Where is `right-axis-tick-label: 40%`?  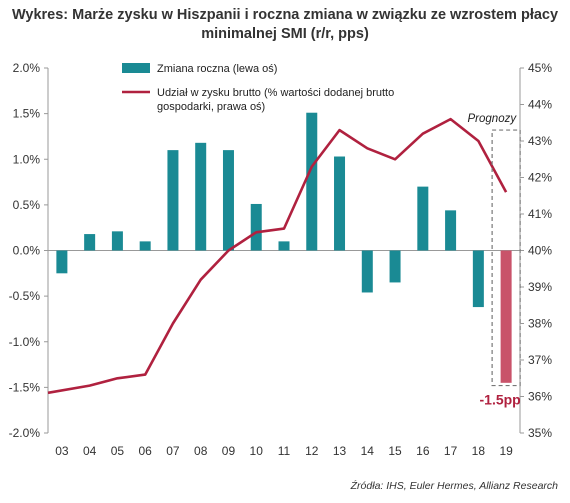 right-axis-tick-label: 40% is located at coordinates (540, 251).